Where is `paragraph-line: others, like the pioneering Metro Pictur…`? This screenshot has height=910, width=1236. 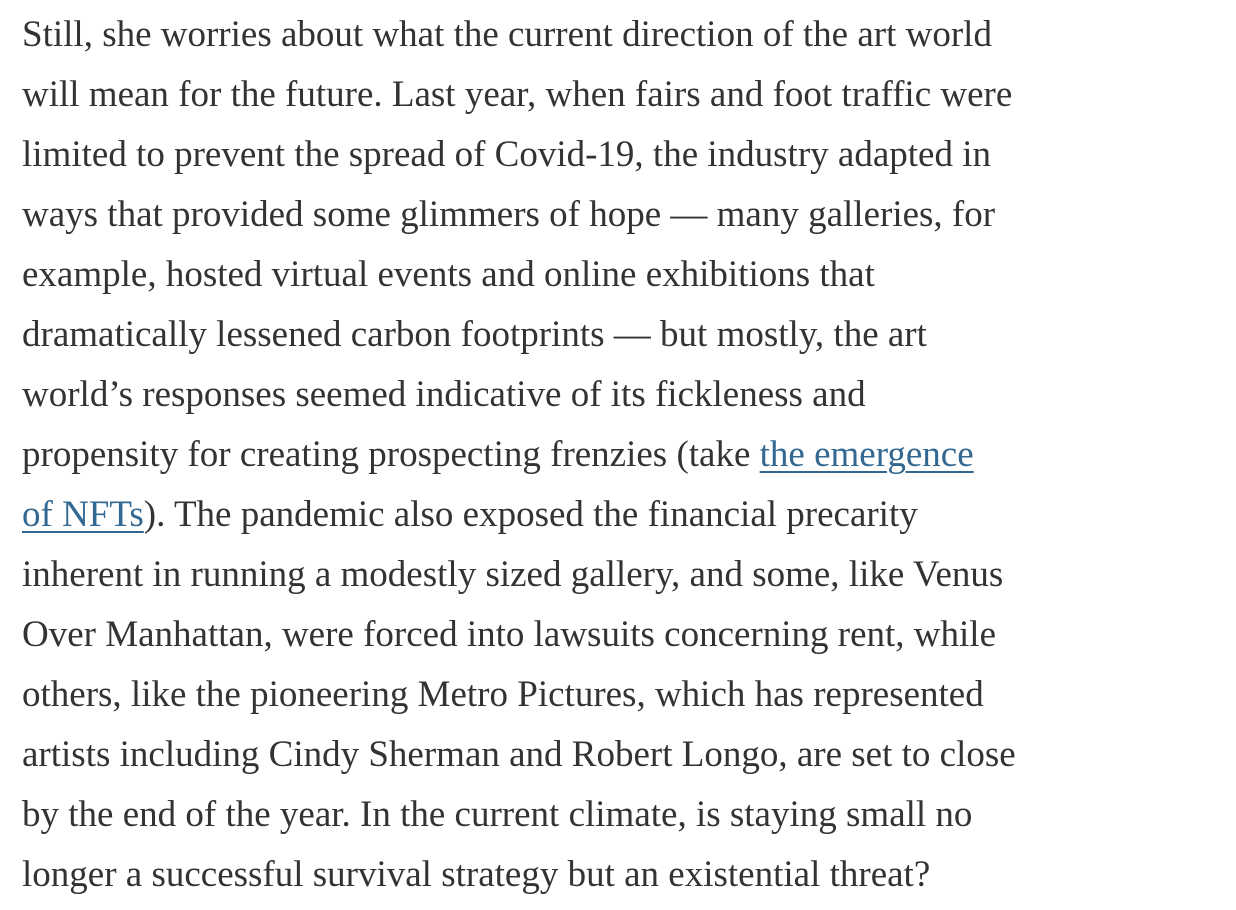 paragraph-line: others, like the pioneering Metro Pictur… is located at coordinates (503, 694).